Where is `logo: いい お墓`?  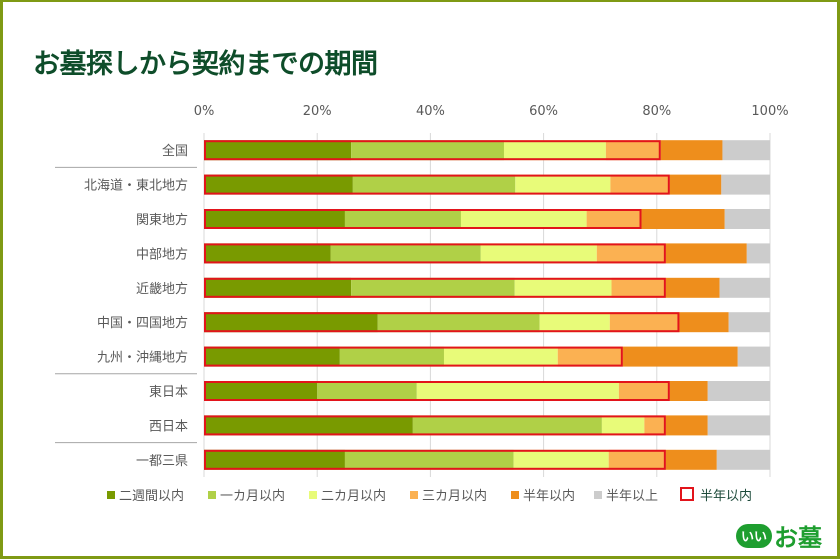
logo: いい お墓 is located at coordinates (779, 535).